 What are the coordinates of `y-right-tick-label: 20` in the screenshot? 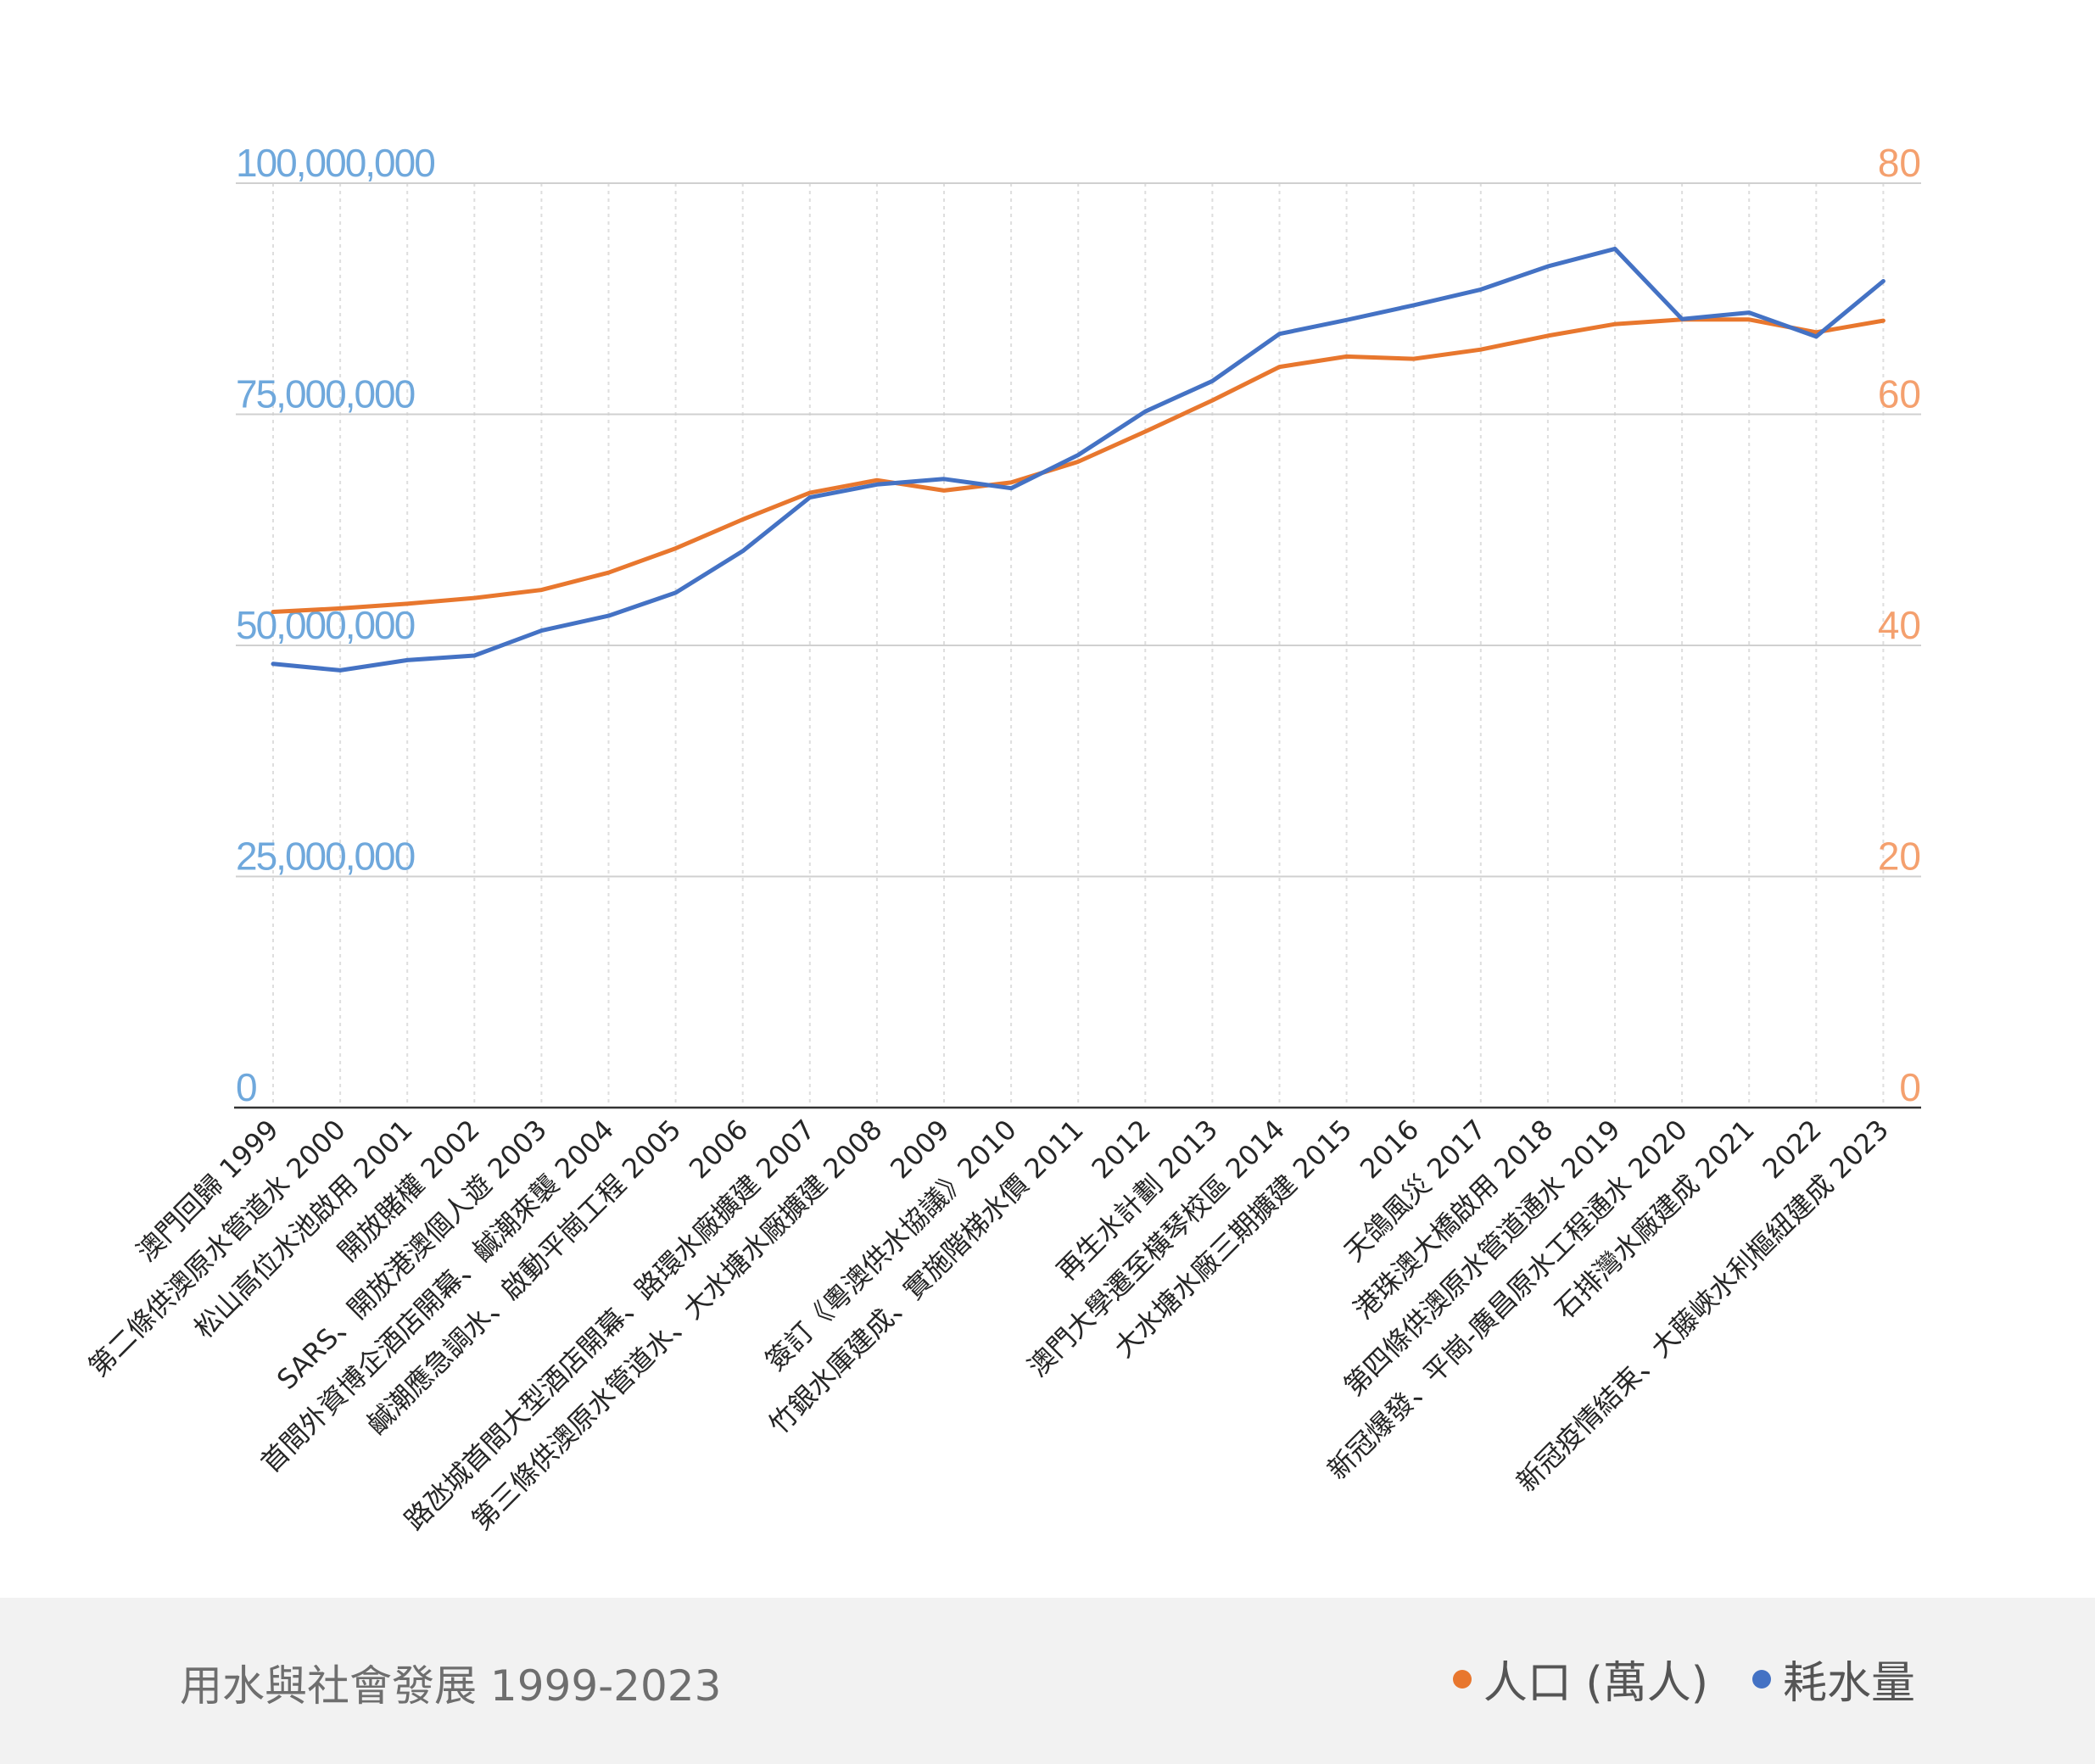 It's located at (1899, 857).